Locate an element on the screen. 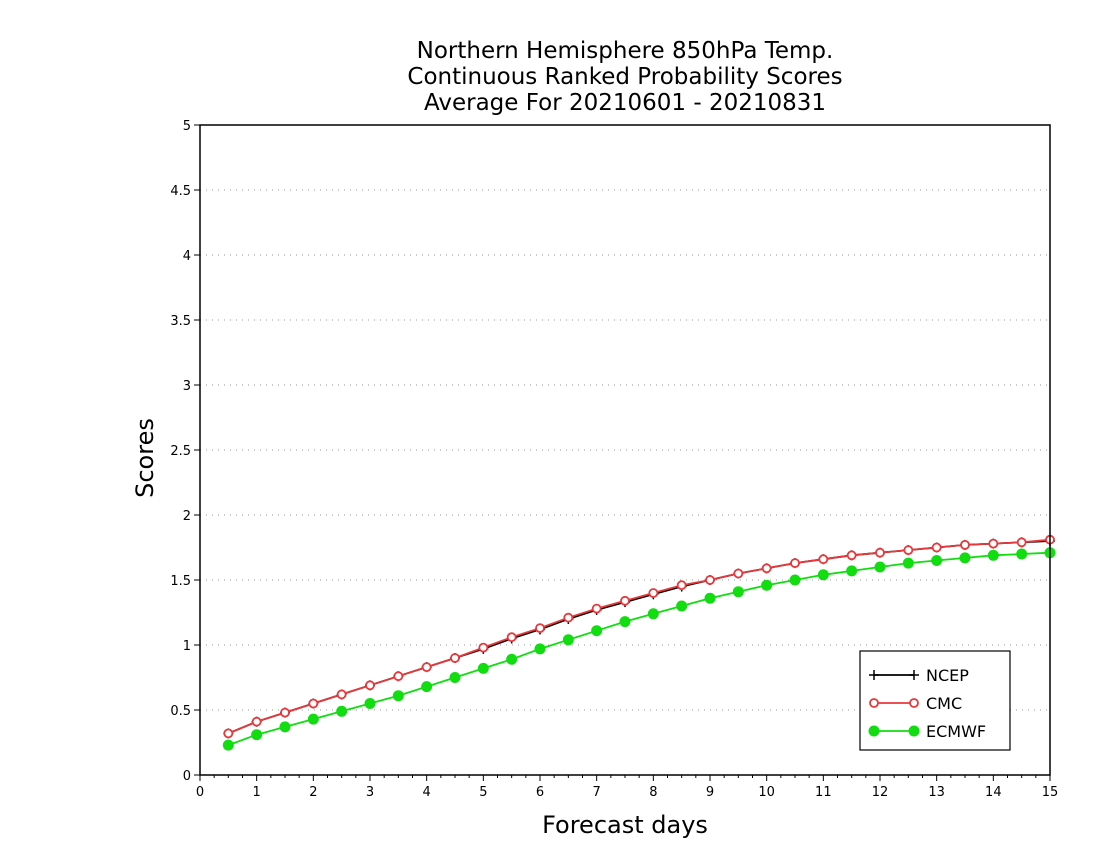  y-tick-label: 5 is located at coordinates (187, 126).